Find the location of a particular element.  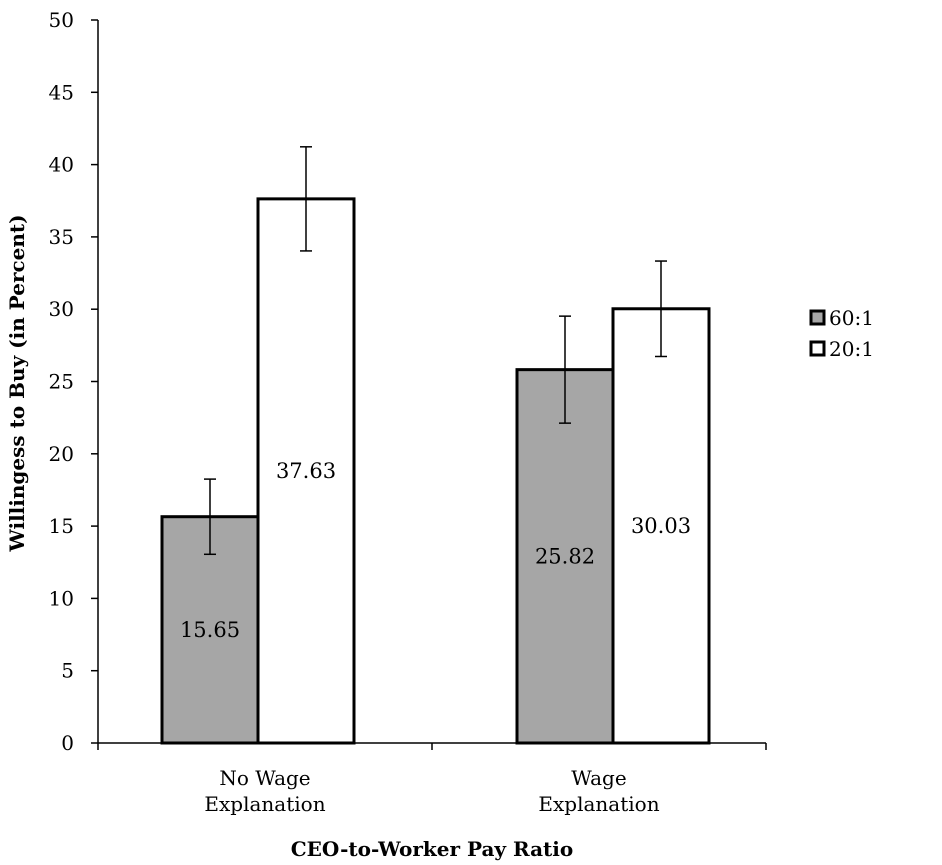

y-axis: 0 5 10 15 20 25 30 35 40 45 50 is located at coordinates (74, 381).